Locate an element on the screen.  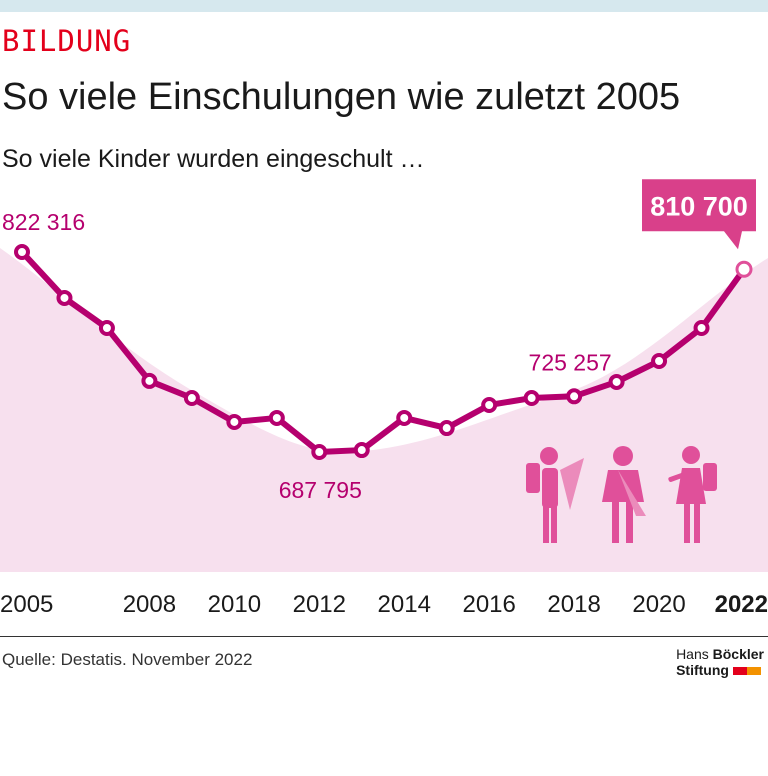
x-tick-label: 2014 is located at coordinates (404, 604).